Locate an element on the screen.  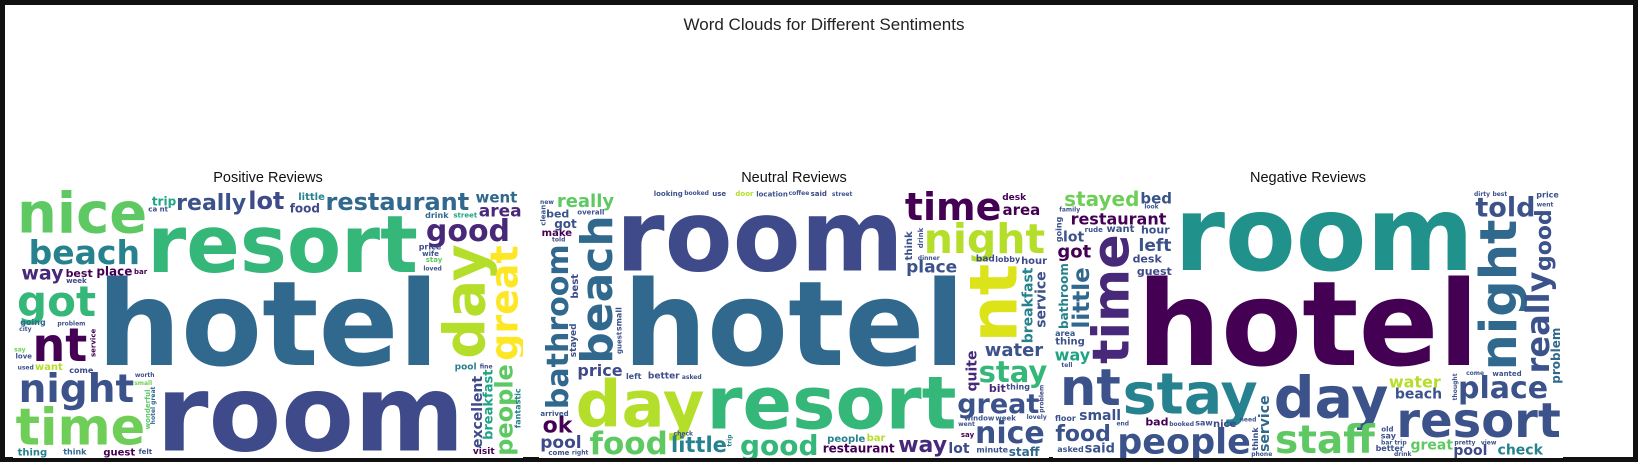
cloud-word-need: need is located at coordinates (1248, 419).